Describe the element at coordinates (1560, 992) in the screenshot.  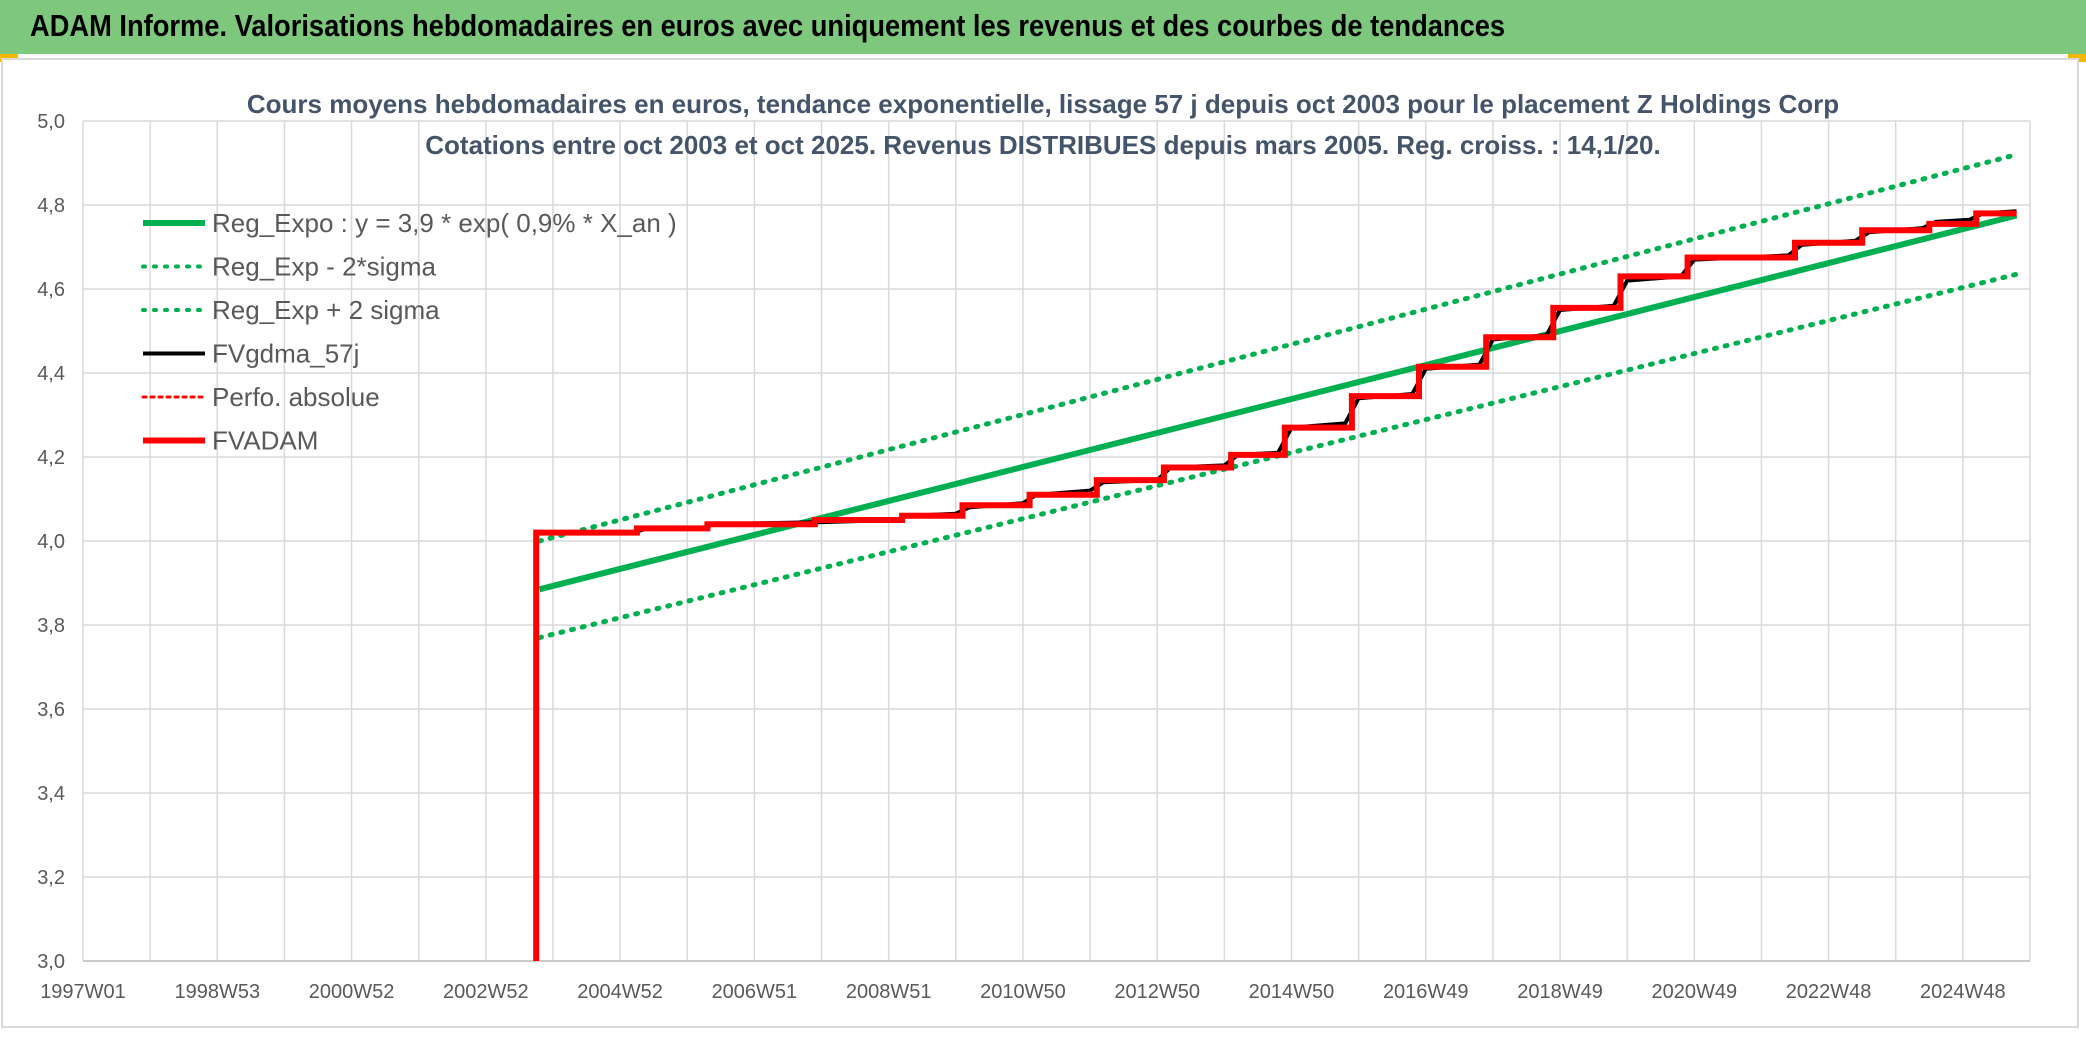
I see `x-tick-label: 2018W49` at that location.